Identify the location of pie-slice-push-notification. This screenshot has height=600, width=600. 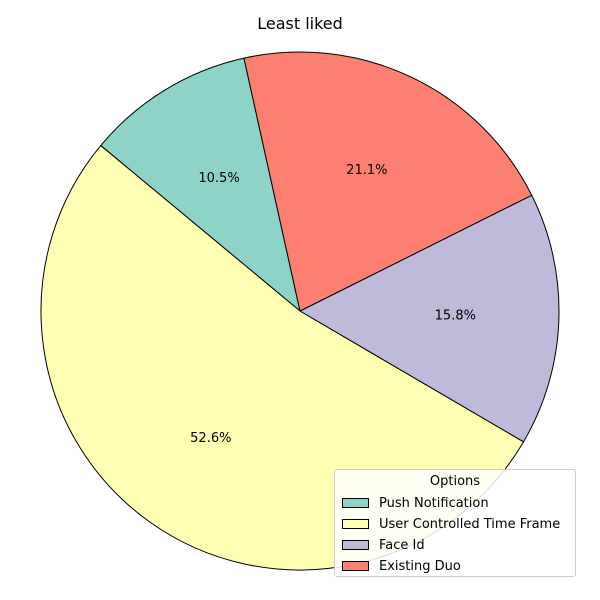
(200, 184).